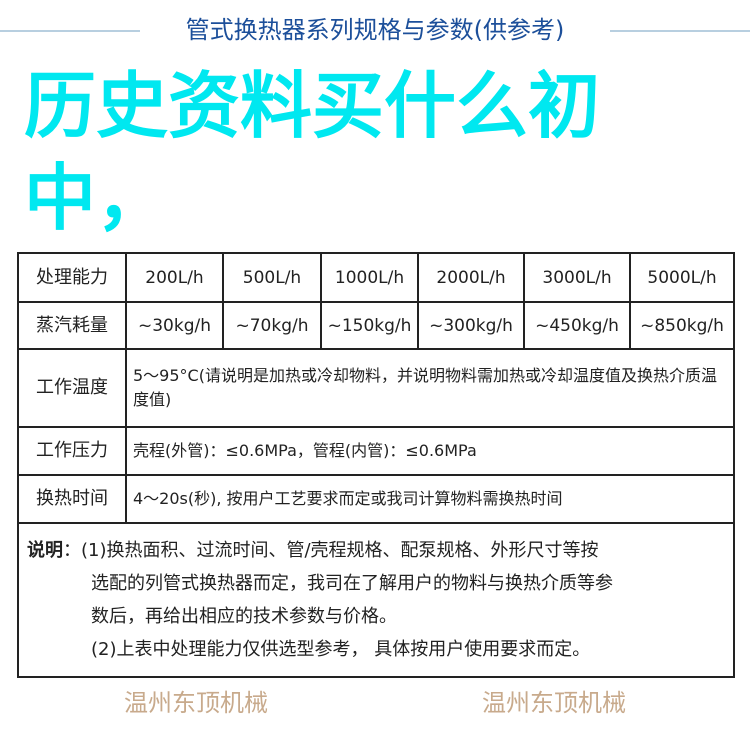 The image size is (750, 730). What do you see at coordinates (72, 277) in the screenshot?
I see `row-label: 处理能力` at bounding box center [72, 277].